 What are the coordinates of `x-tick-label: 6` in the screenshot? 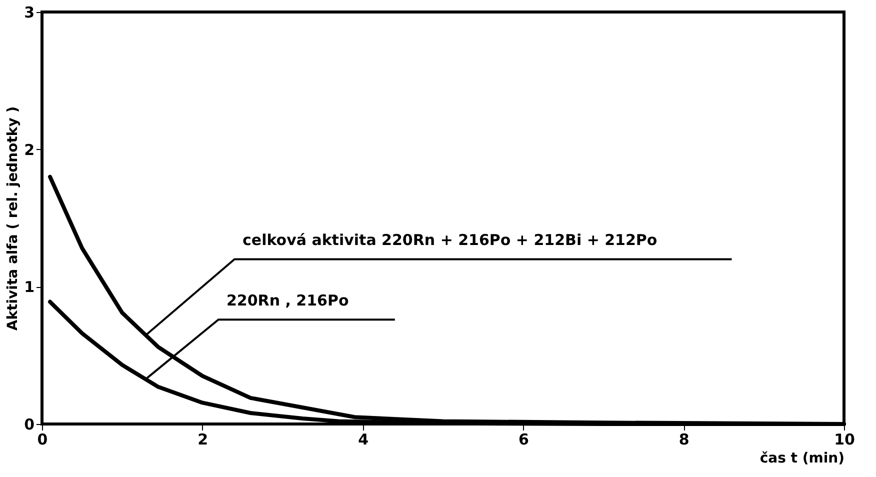 It's located at (523, 439).